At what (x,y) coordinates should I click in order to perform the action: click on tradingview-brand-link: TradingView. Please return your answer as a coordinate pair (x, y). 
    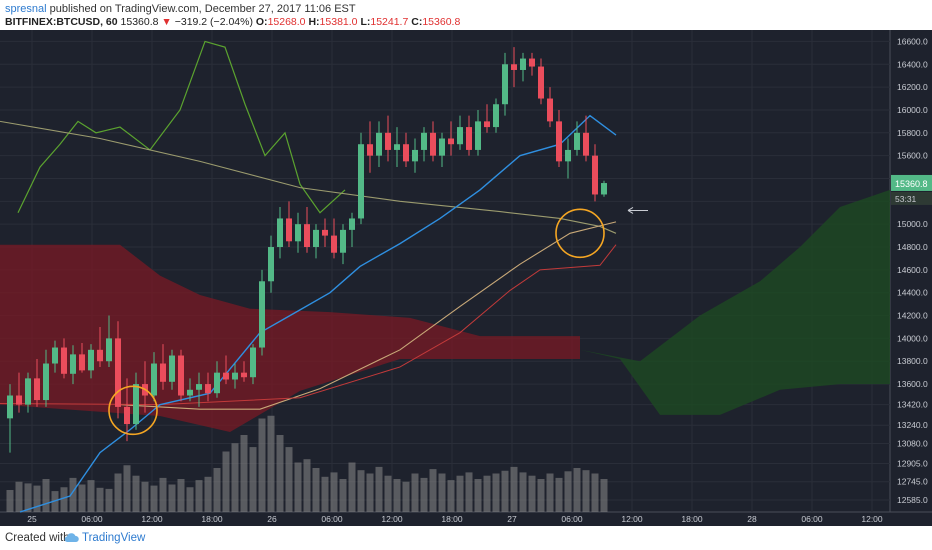
    Looking at the image, I should click on (114, 538).